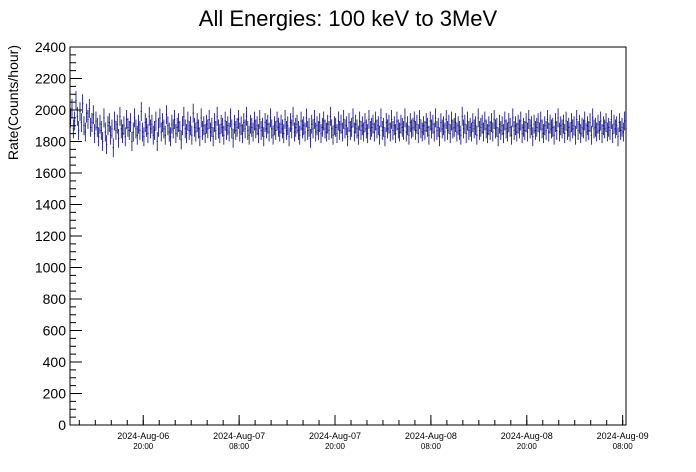 The height and width of the screenshot is (472, 696). What do you see at coordinates (55, 394) in the screenshot?
I see `y-tick-label: 200` at bounding box center [55, 394].